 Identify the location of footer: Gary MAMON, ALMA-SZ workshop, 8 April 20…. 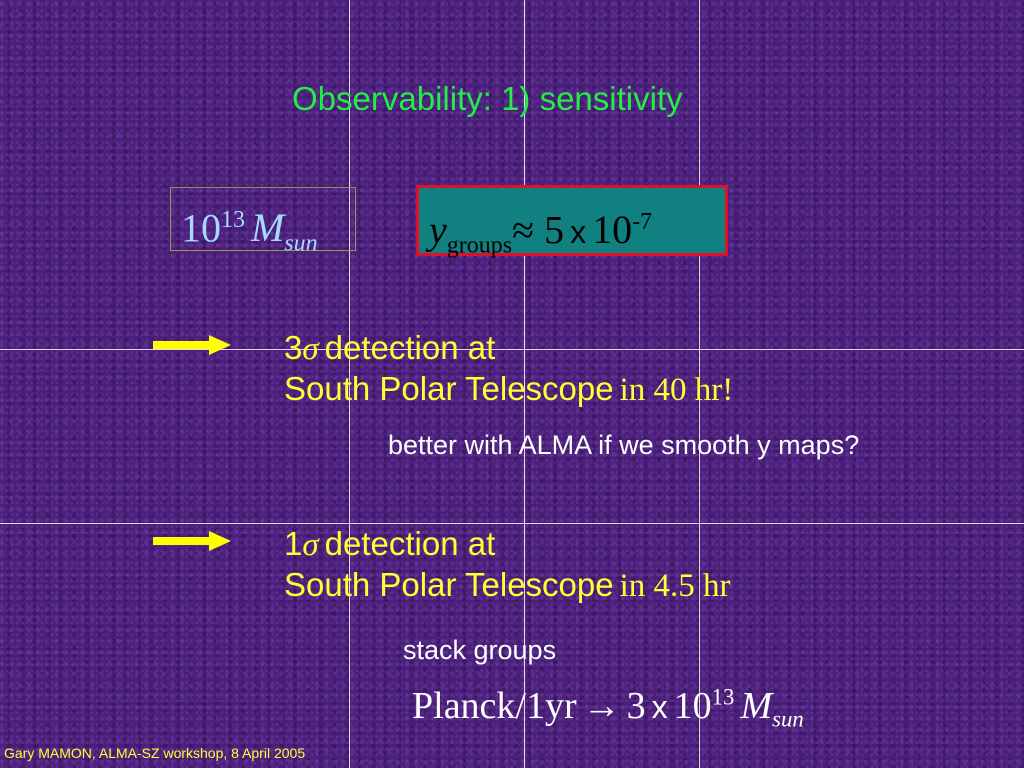
(155, 753).